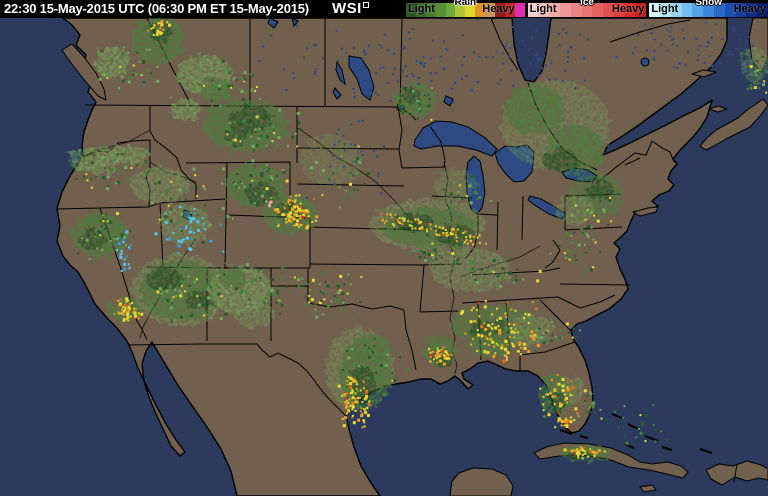 This screenshot has width=768, height=496. I want to click on ice-color-scale, so click(587, 10).